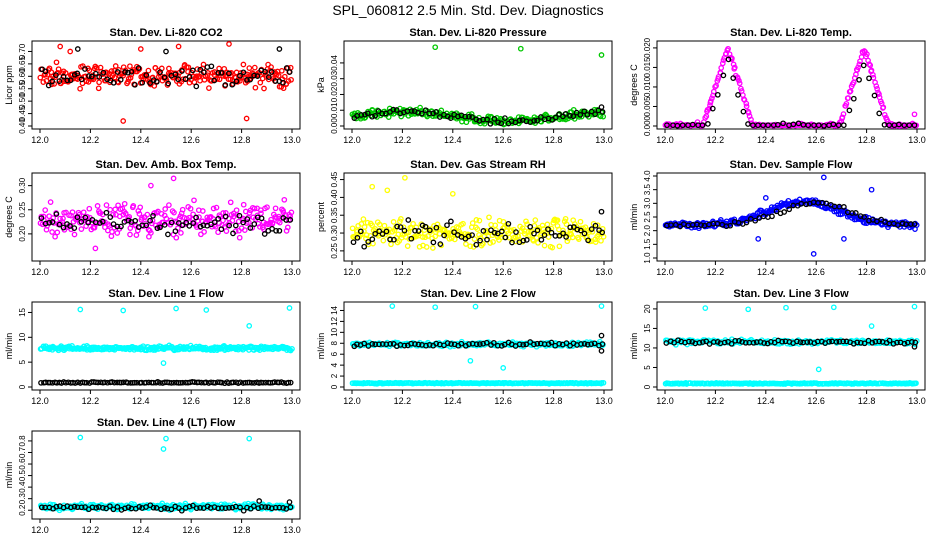  Describe the element at coordinates (166, 294) in the screenshot. I see `chart-title: Stan. Dev. Line 1 Flow` at that location.